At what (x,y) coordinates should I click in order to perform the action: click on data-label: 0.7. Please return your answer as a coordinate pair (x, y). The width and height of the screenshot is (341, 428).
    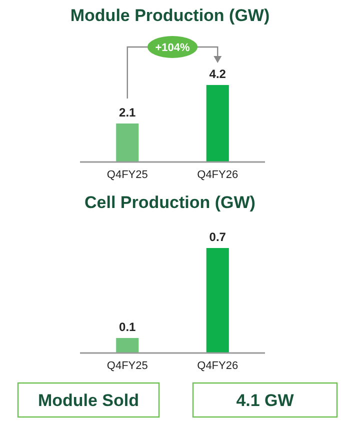
    Looking at the image, I should click on (217, 237).